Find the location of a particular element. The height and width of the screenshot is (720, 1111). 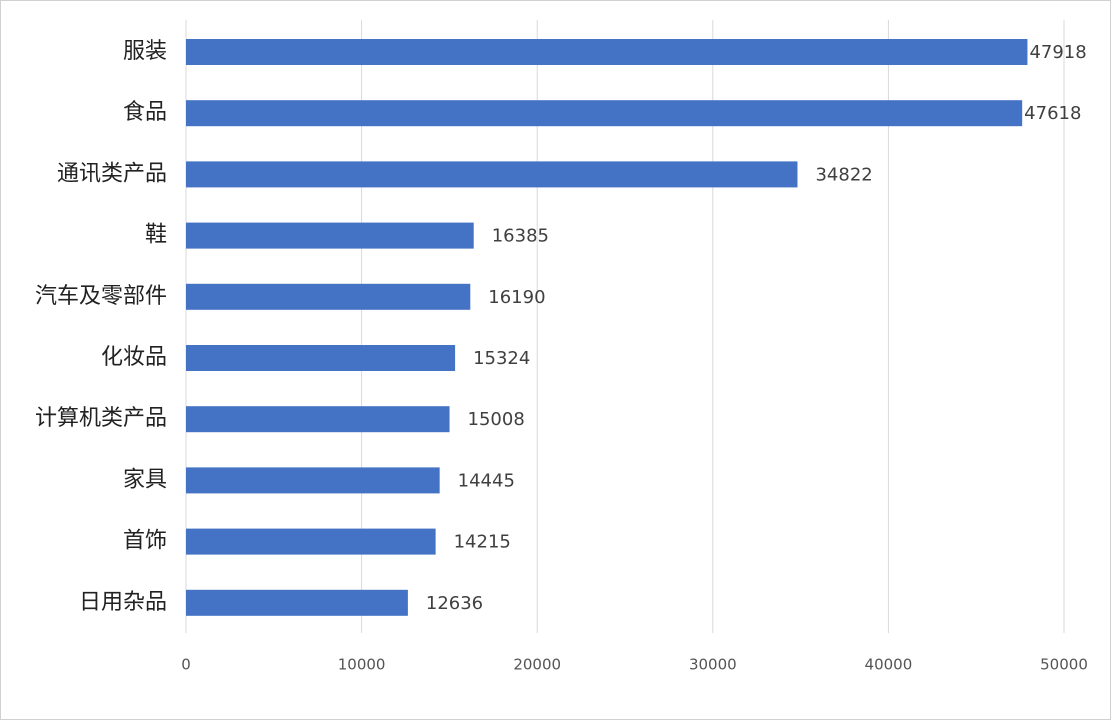

value-label: 34822 is located at coordinates (843, 174).